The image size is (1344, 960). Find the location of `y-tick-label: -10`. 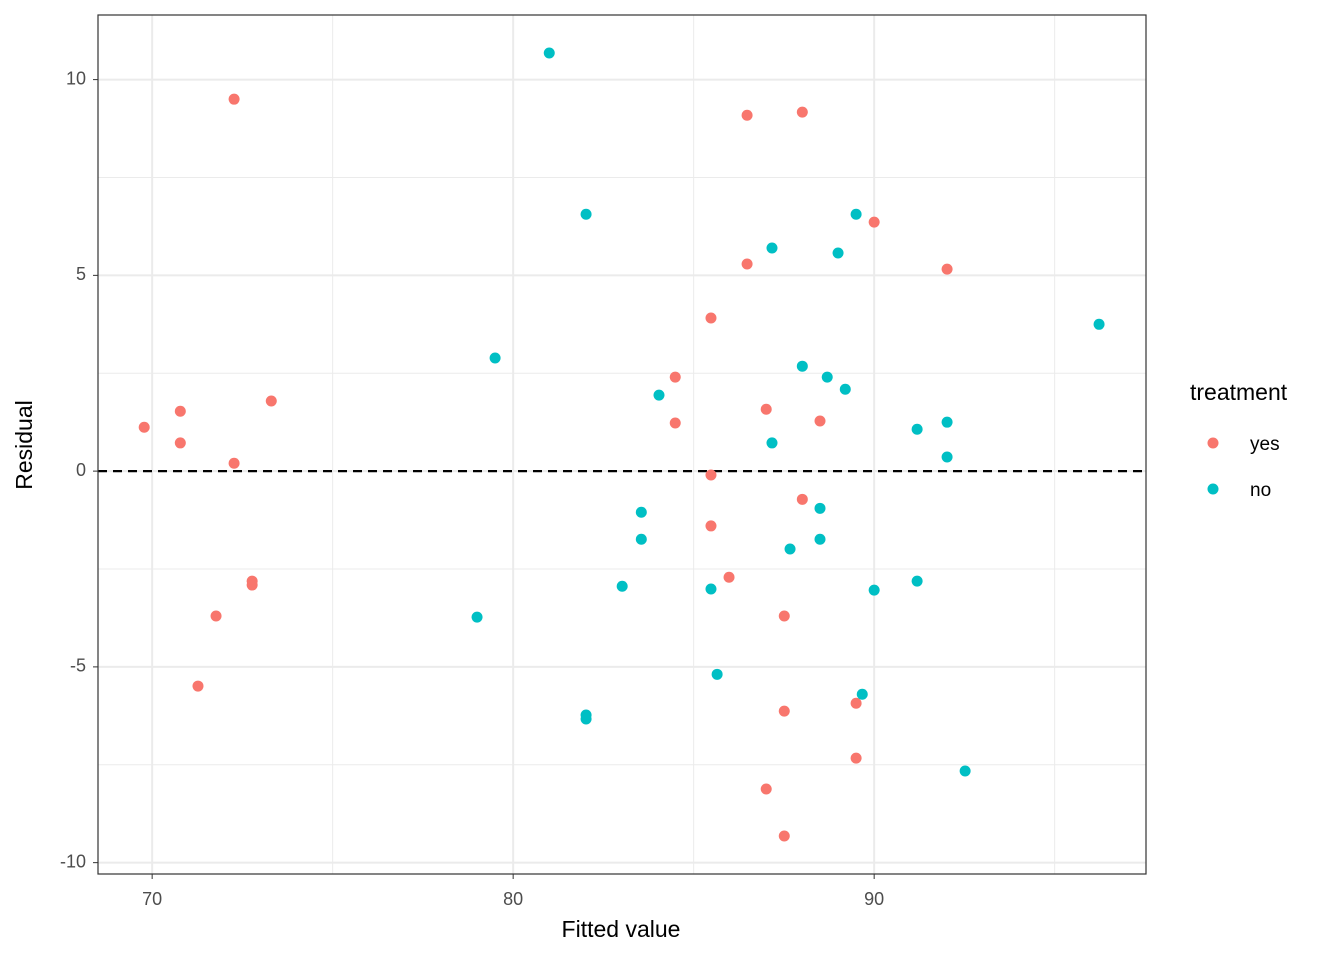

y-tick-label: -10 is located at coordinates (73, 861).